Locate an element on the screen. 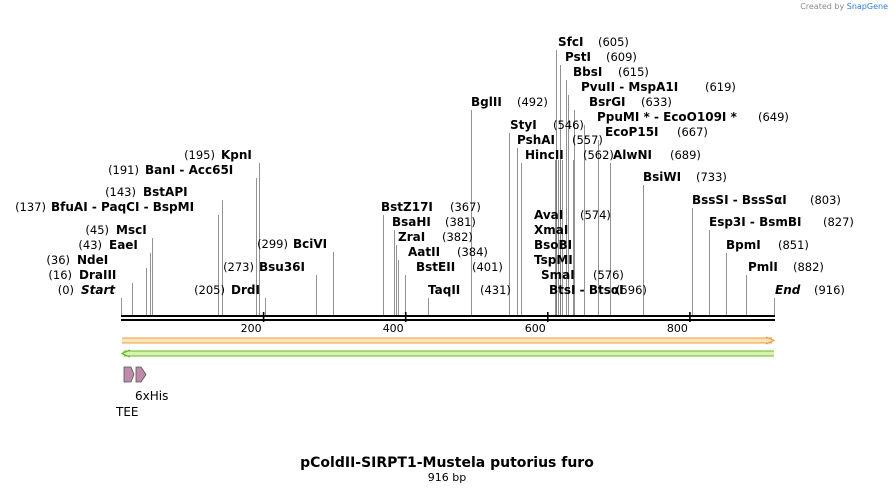  site-position-psti: (609) is located at coordinates (621, 57).